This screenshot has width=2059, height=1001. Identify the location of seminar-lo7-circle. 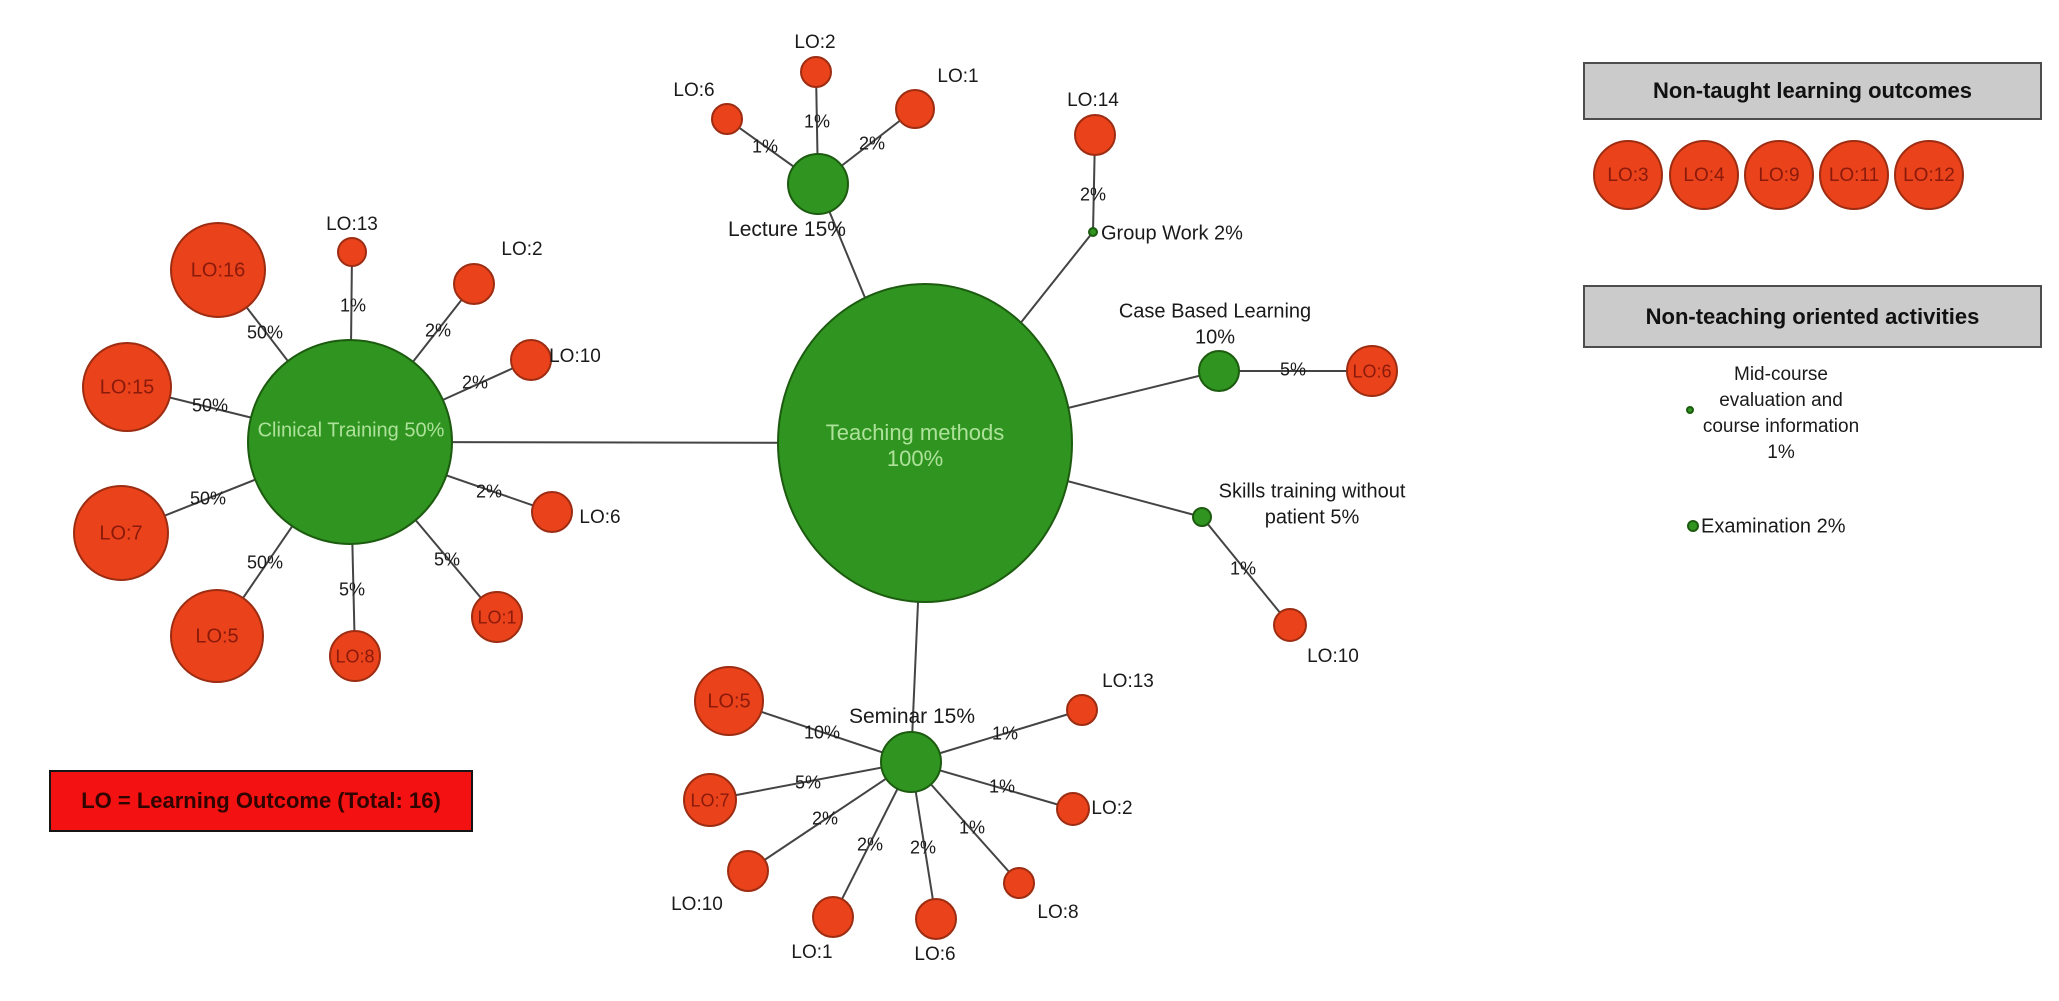
(710, 800).